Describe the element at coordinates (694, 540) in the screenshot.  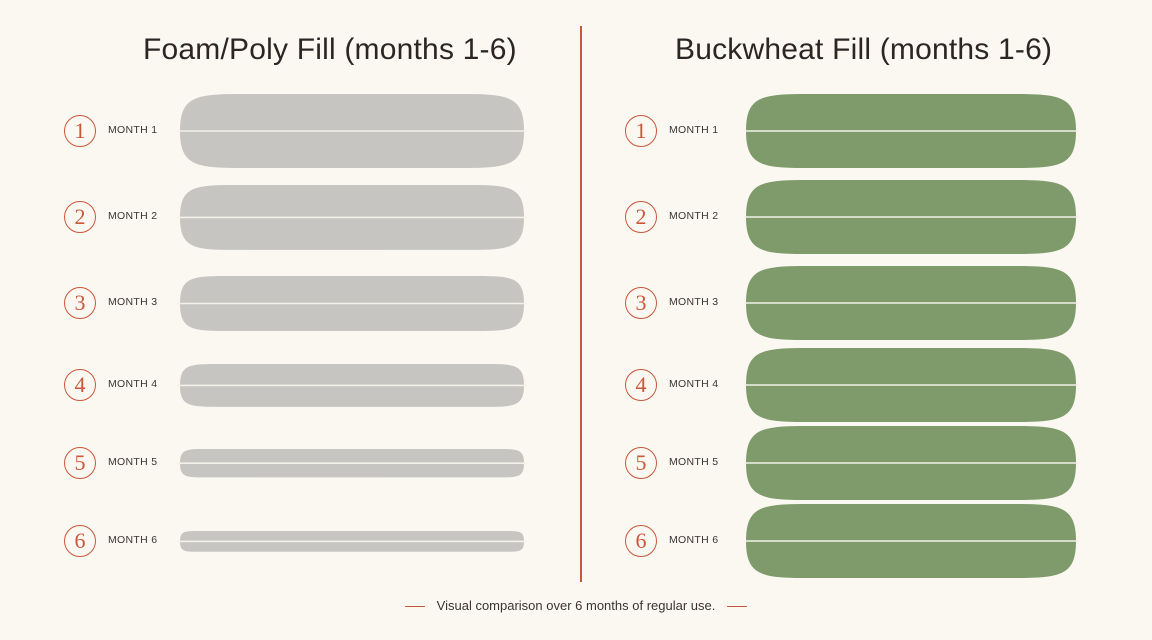
I see `buckwheat-month-label: MONTH 6` at that location.